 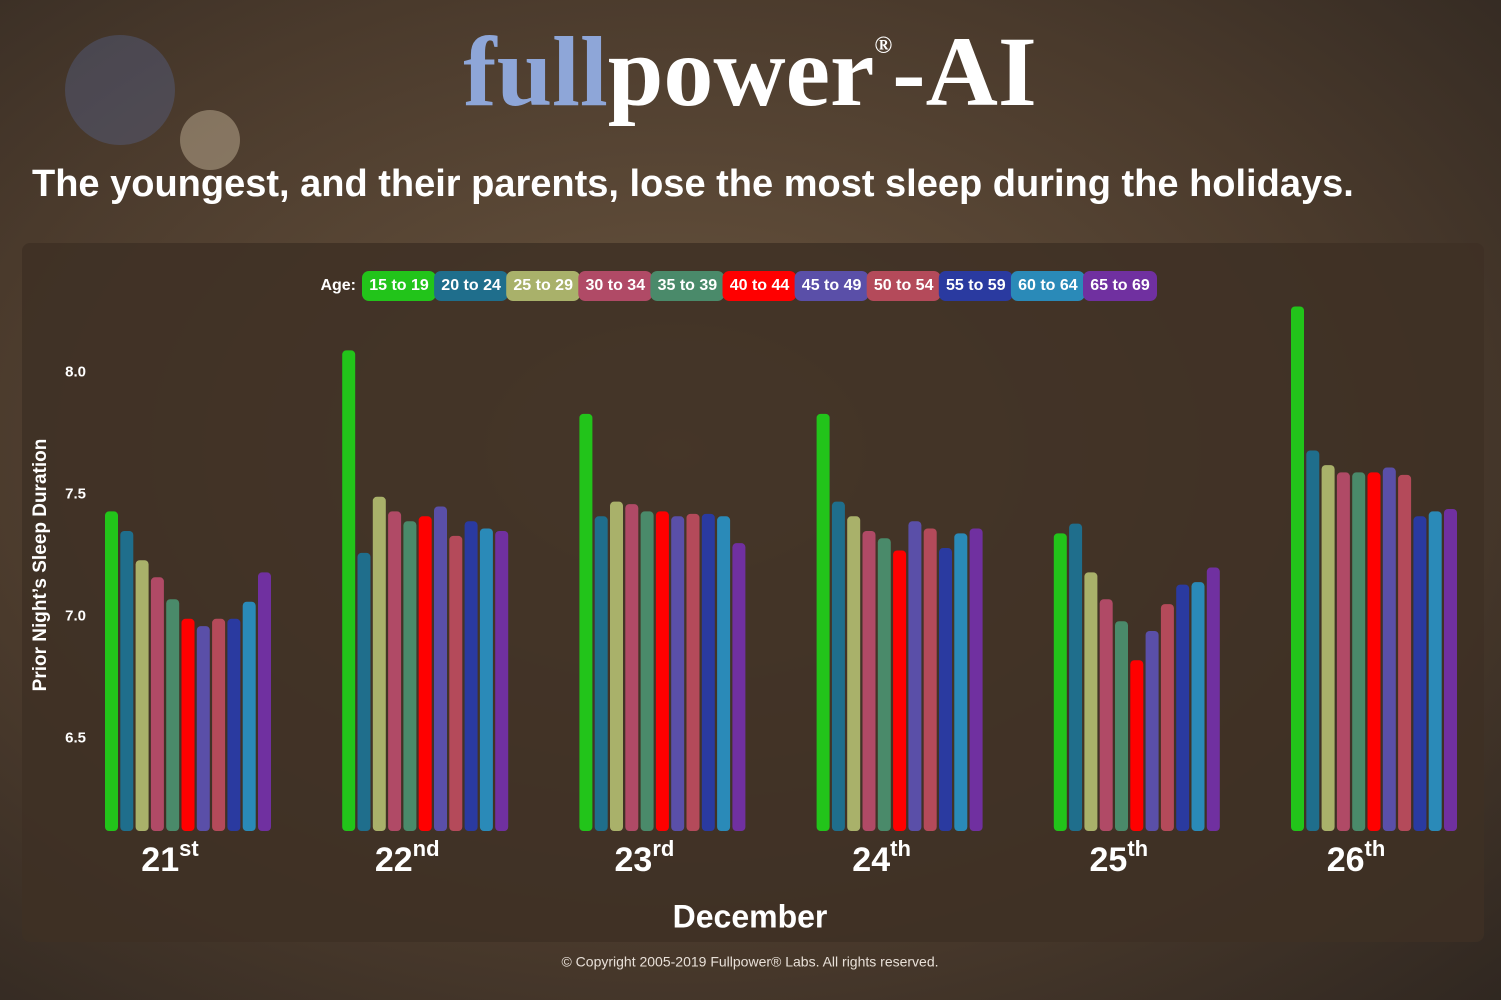 I want to click on x-tick-label: 25th, so click(x=1119, y=857).